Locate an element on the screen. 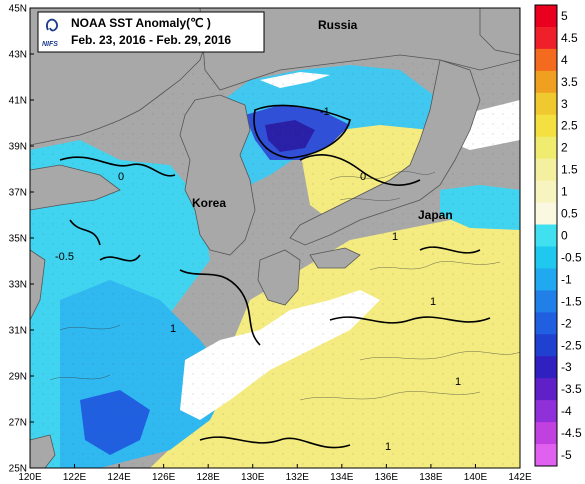 This screenshot has width=585, height=484. lon-tick-label: 134E is located at coordinates (342, 477).